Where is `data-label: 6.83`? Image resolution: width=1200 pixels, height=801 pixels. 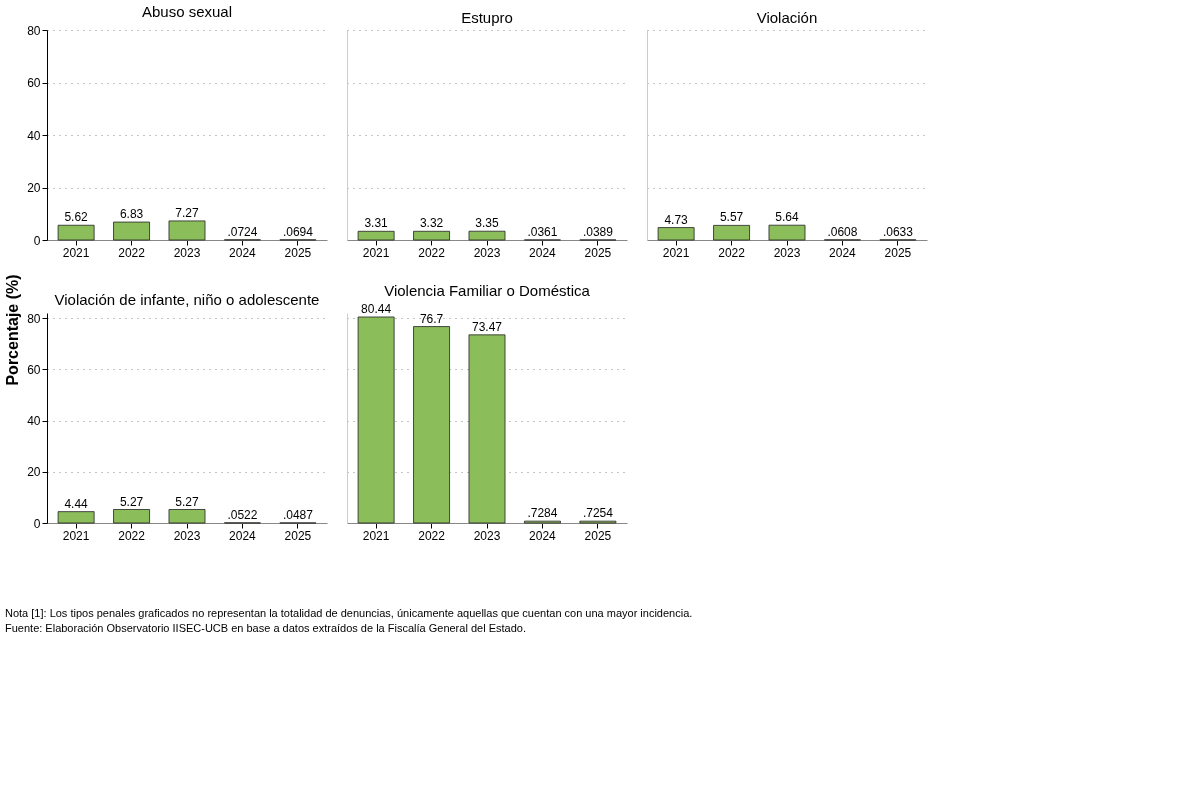
data-label: 6.83 is located at coordinates (131, 214).